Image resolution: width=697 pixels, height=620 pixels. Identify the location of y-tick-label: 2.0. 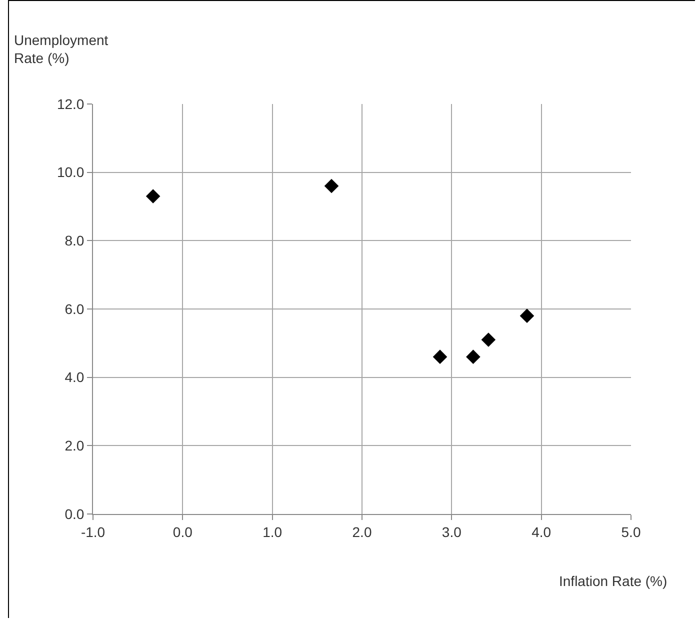
(74, 446).